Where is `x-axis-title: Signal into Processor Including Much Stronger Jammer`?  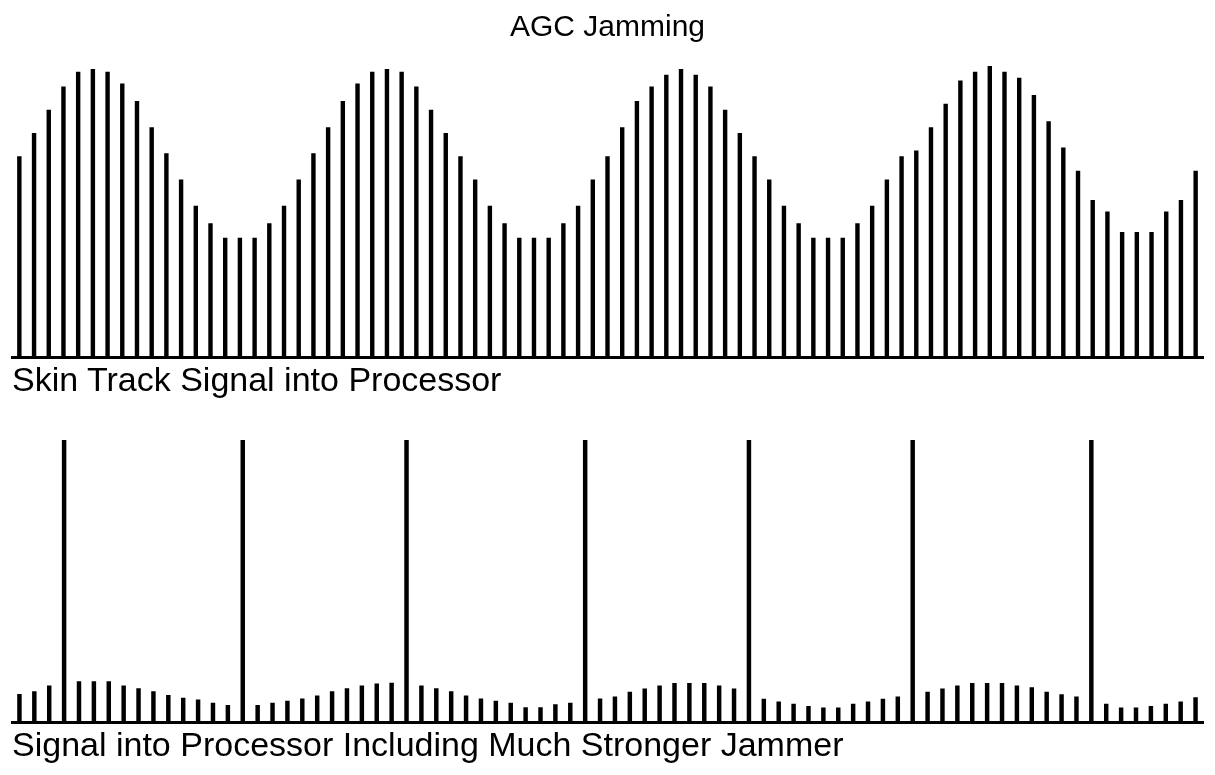
x-axis-title: Signal into Processor Including Much Stronger Jammer is located at coordinates (428, 743).